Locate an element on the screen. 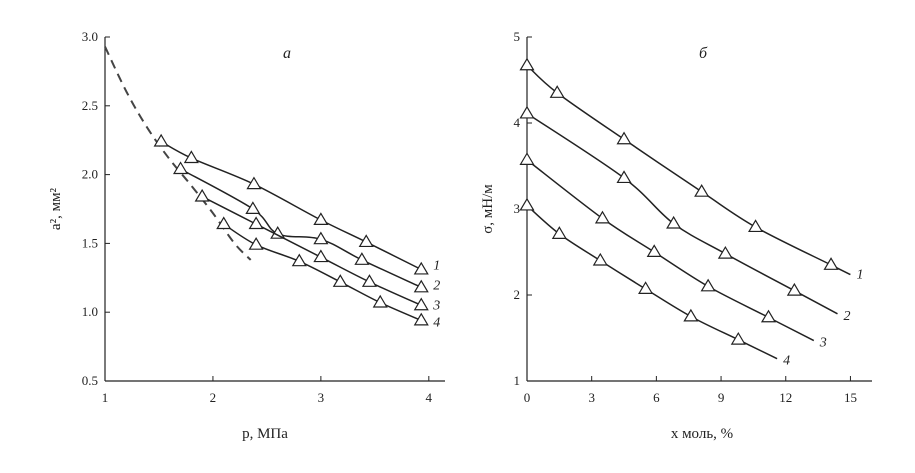 The width and height of the screenshot is (915, 473). x-tick-label: 2 is located at coordinates (213, 397).